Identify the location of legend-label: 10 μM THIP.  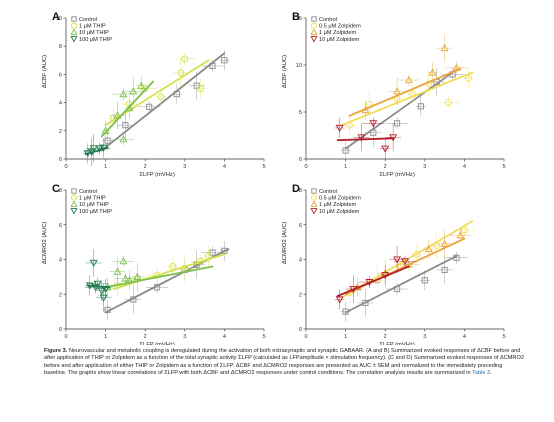
(94, 33).